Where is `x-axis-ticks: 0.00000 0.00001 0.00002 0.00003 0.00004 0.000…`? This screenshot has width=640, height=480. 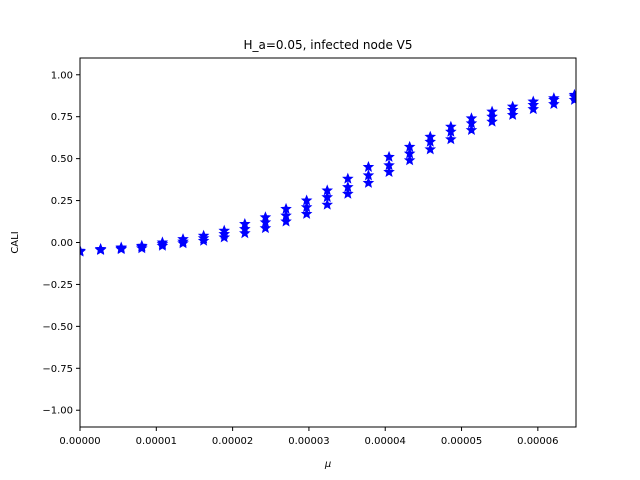
x-axis-ticks: 0.00000 0.00001 0.00002 0.00003 0.00004 0.000… is located at coordinates (309, 437).